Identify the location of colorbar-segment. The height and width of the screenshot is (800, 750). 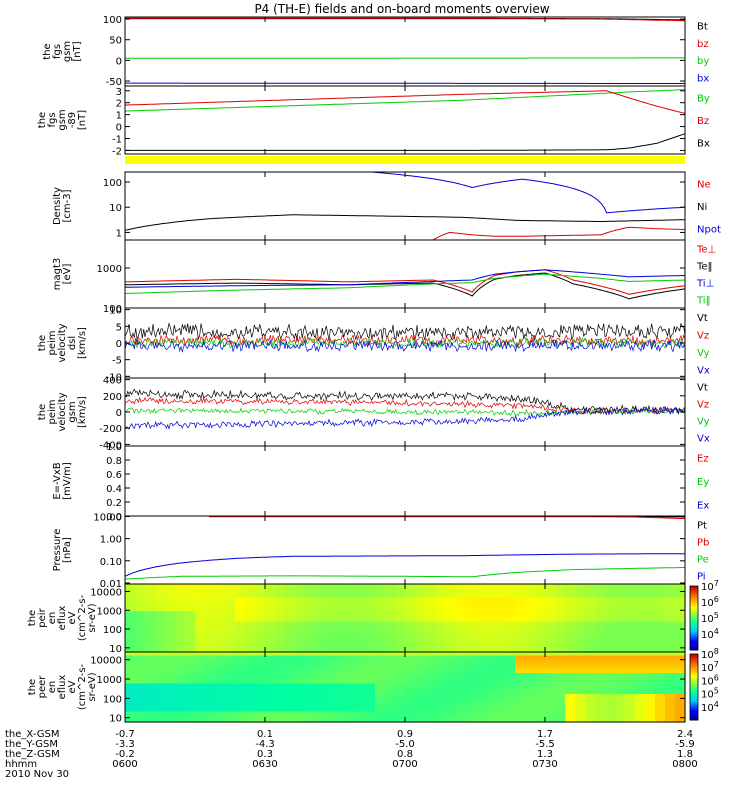
(694, 702).